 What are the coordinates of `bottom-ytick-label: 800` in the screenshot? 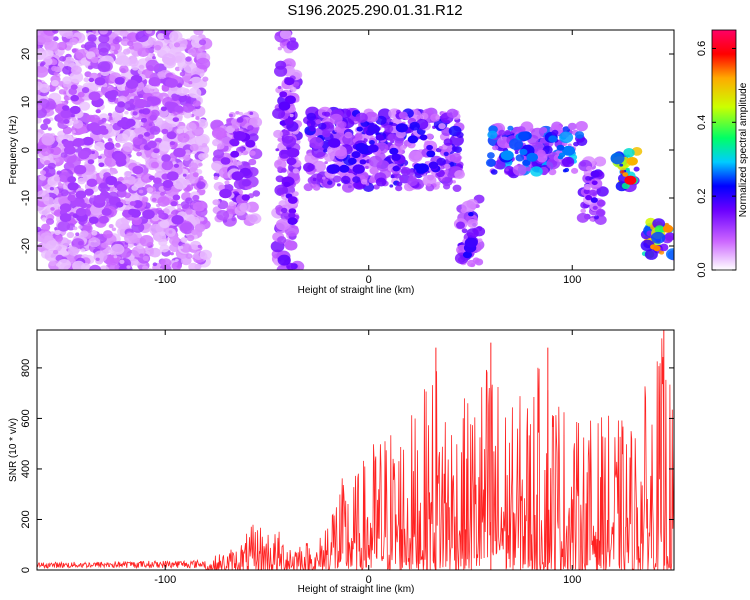 It's located at (26, 368).